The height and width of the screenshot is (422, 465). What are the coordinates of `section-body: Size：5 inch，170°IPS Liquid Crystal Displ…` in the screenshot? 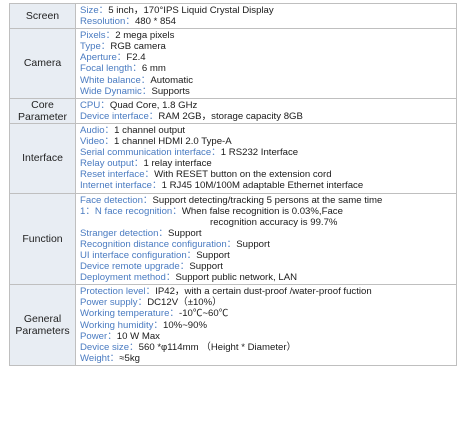 It's located at (266, 16).